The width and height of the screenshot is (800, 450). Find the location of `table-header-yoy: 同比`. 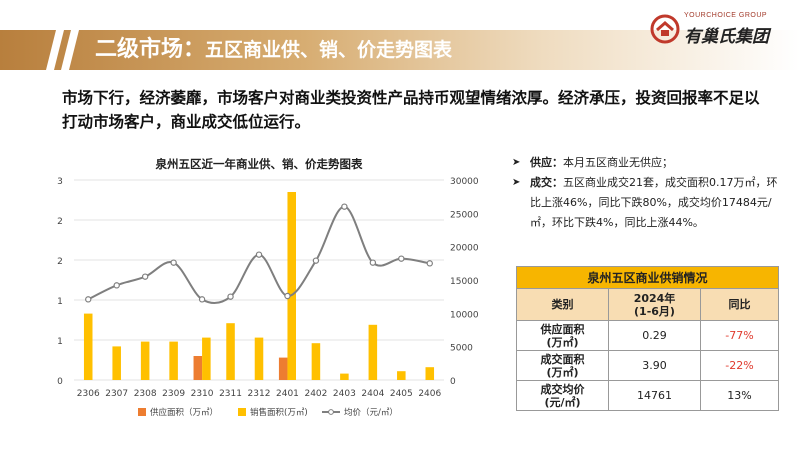

table-header-yoy: 同比 is located at coordinates (739, 304).